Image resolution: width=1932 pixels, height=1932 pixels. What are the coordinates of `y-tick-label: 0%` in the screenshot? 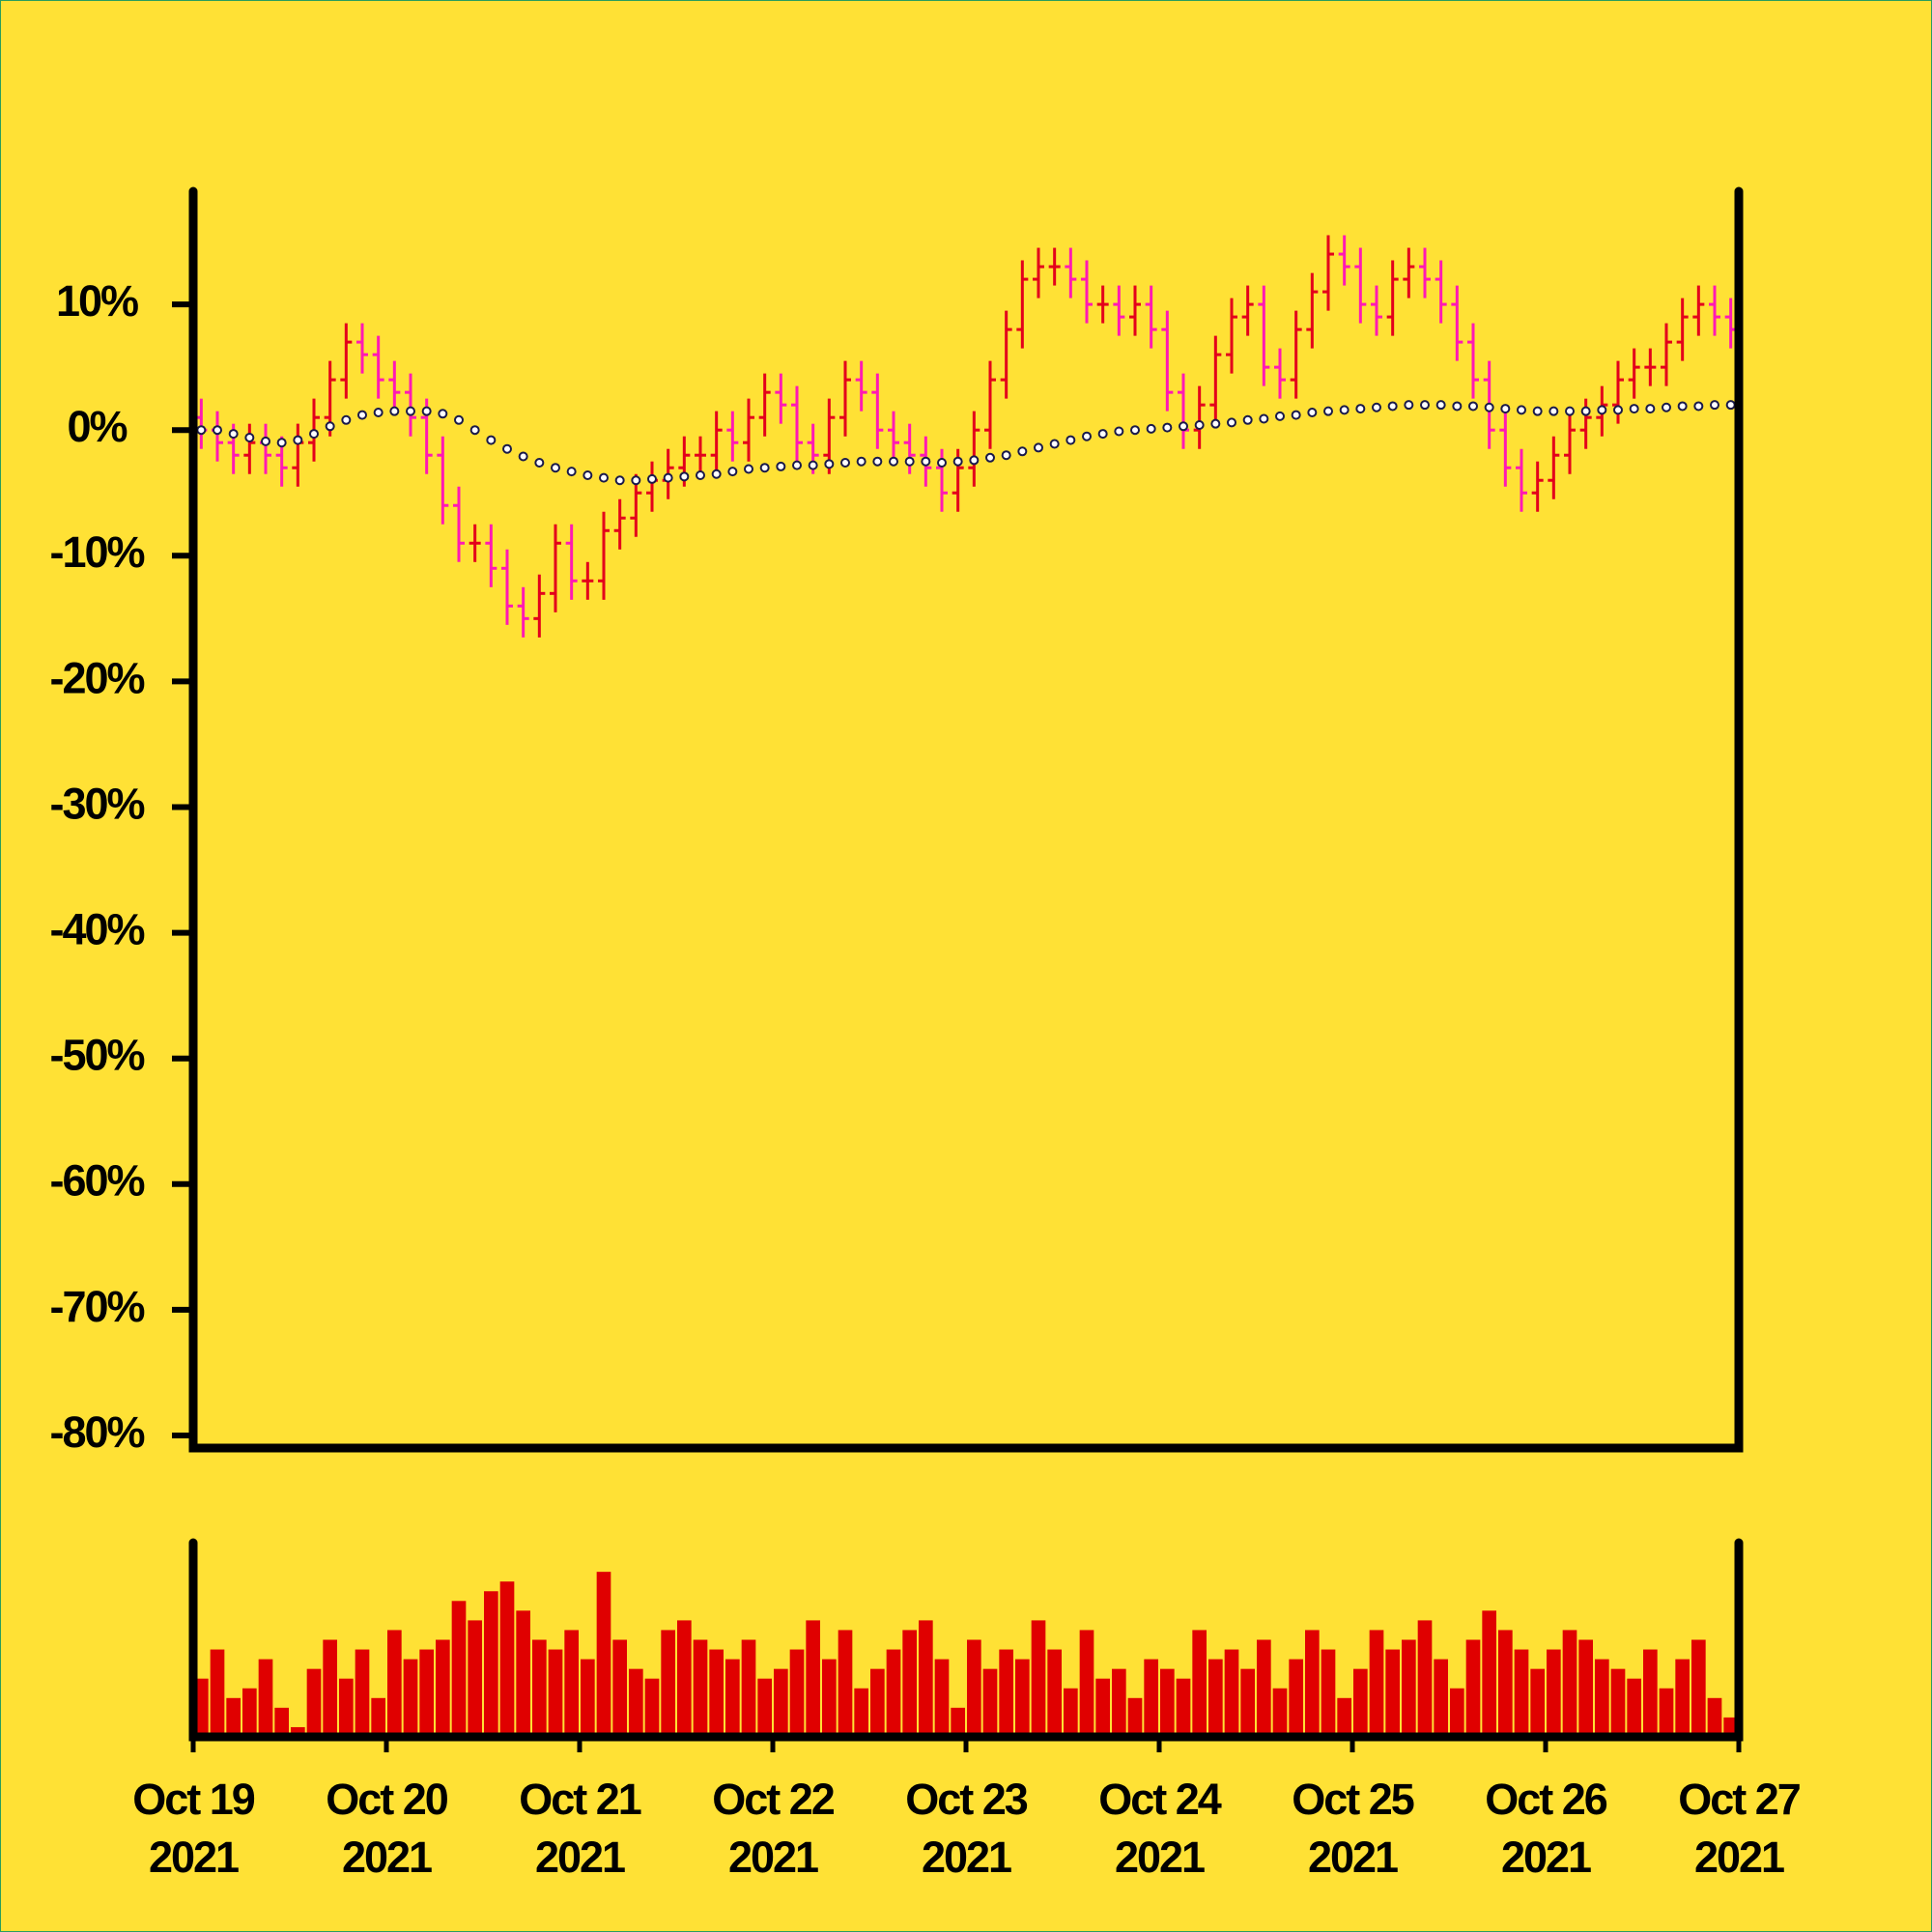 It's located at (97, 426).